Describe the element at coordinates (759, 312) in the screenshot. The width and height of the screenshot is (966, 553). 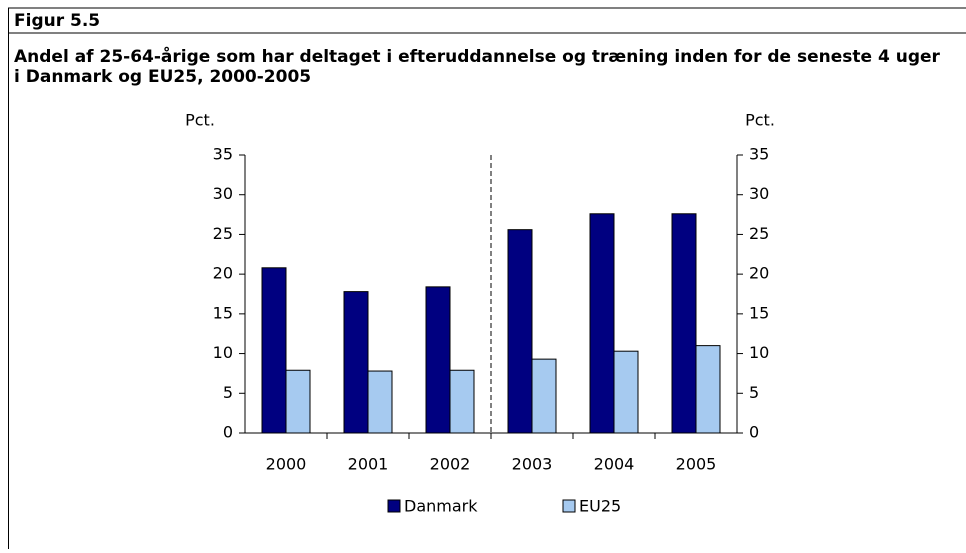
I see `y2-tick-label: 15` at that location.